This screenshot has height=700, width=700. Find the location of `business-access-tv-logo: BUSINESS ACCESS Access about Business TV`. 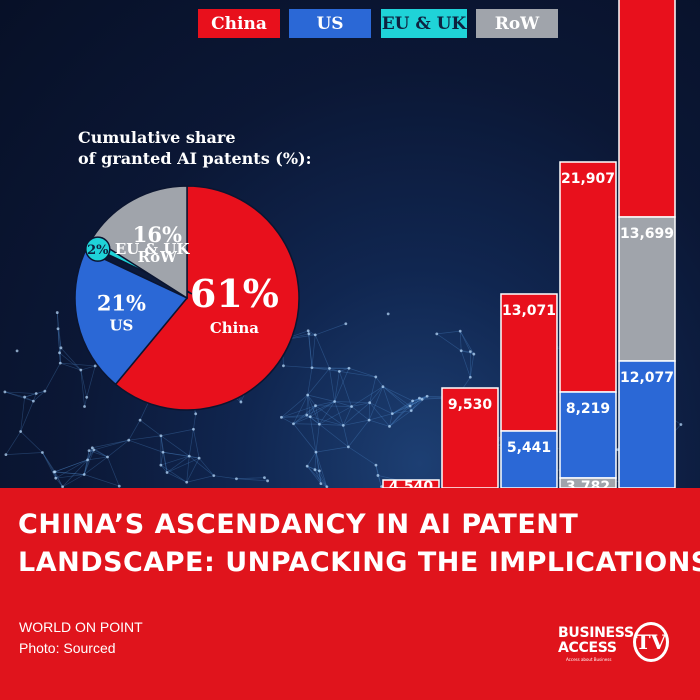

business-access-tv-logo: BUSINESS ACCESS Access about Business TV is located at coordinates (614, 643).